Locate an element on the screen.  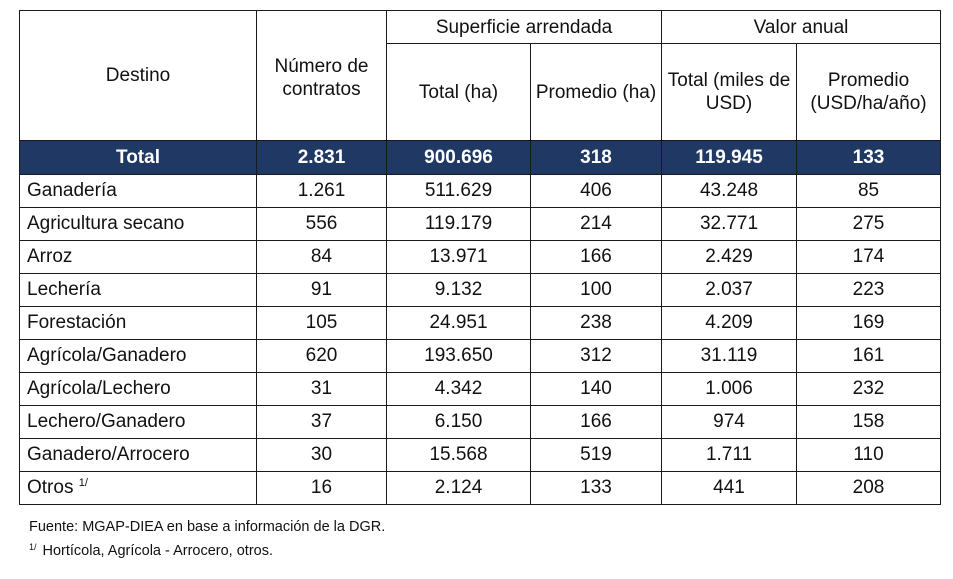
cell-val-total: 31.119 is located at coordinates (729, 356).